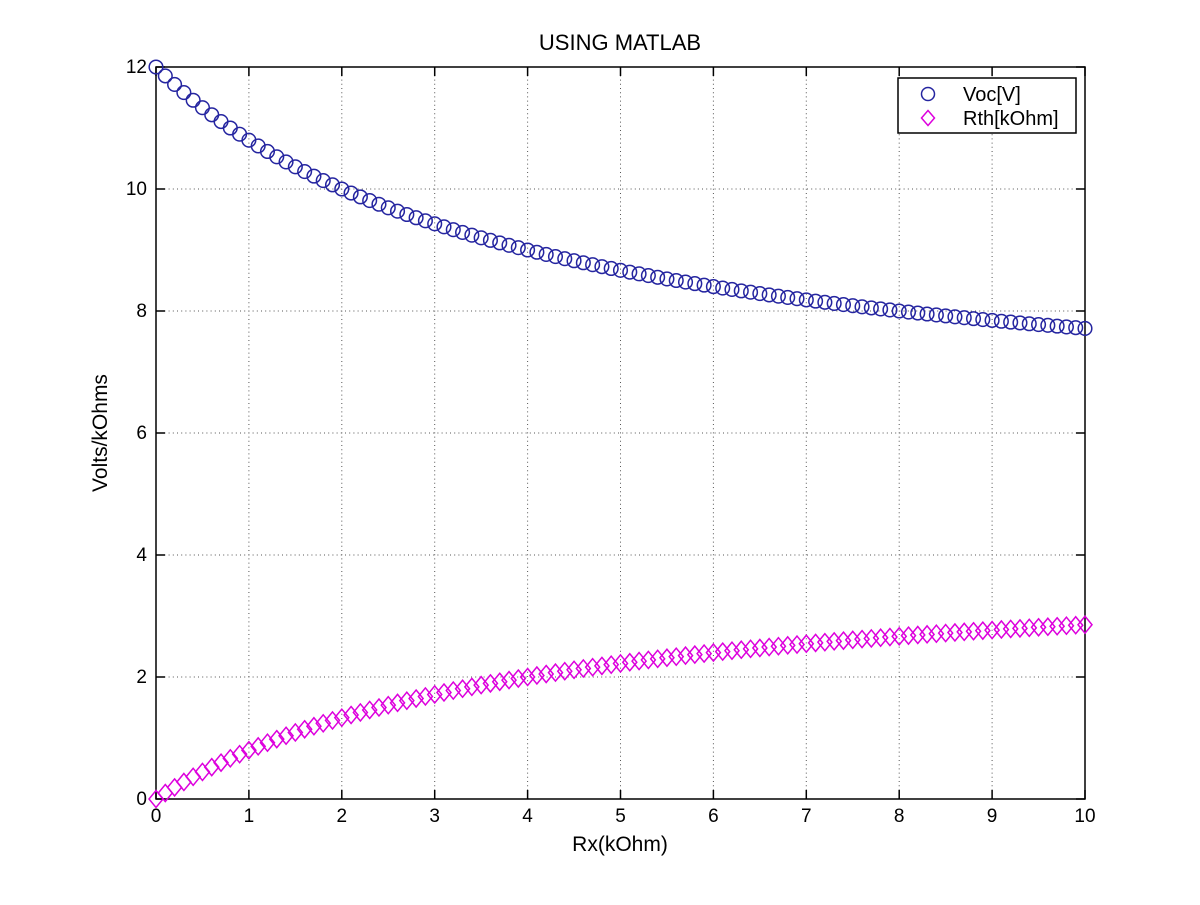 The image size is (1200, 905). I want to click on x-tick-label: 9, so click(992, 816).